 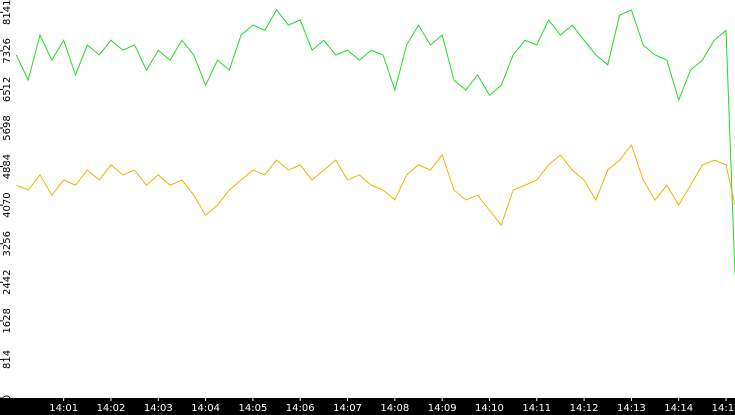 I want to click on y-tick-label: 3256, so click(x=7, y=243).